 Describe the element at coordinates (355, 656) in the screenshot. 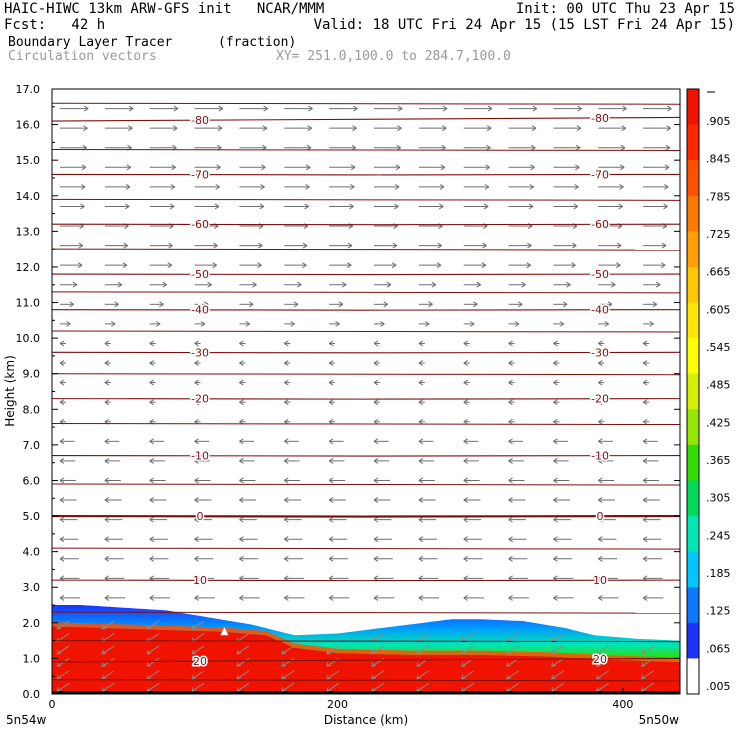

I see `low-level-vectors` at that location.